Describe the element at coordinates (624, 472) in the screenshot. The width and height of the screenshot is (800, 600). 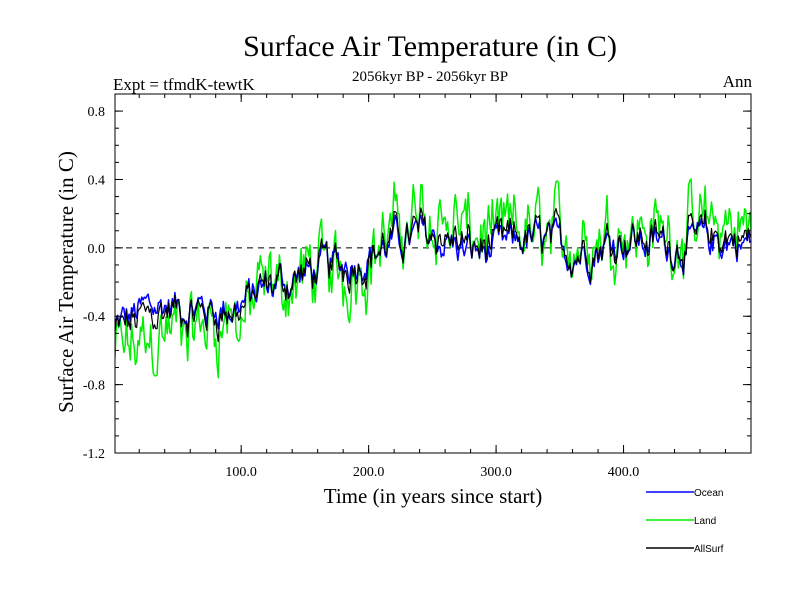
I see `x-tick-label: 400.0` at that location.